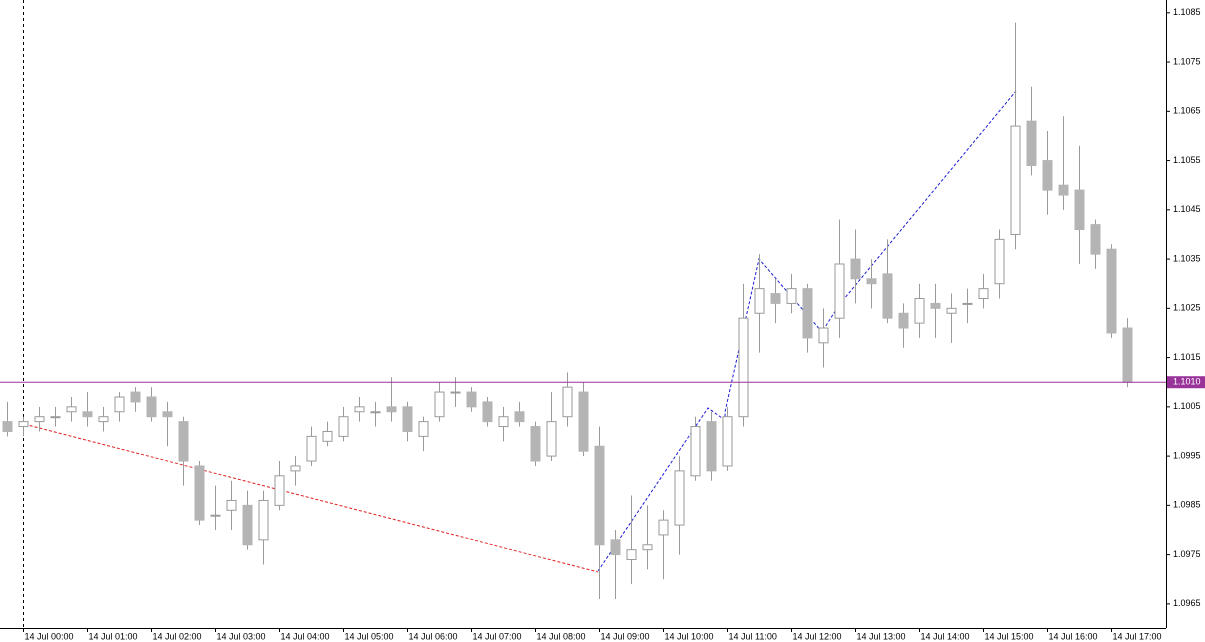 This screenshot has height=642, width=1205. Describe the element at coordinates (1187, 209) in the screenshot. I see `y-tick-label: 1.1045` at that location.